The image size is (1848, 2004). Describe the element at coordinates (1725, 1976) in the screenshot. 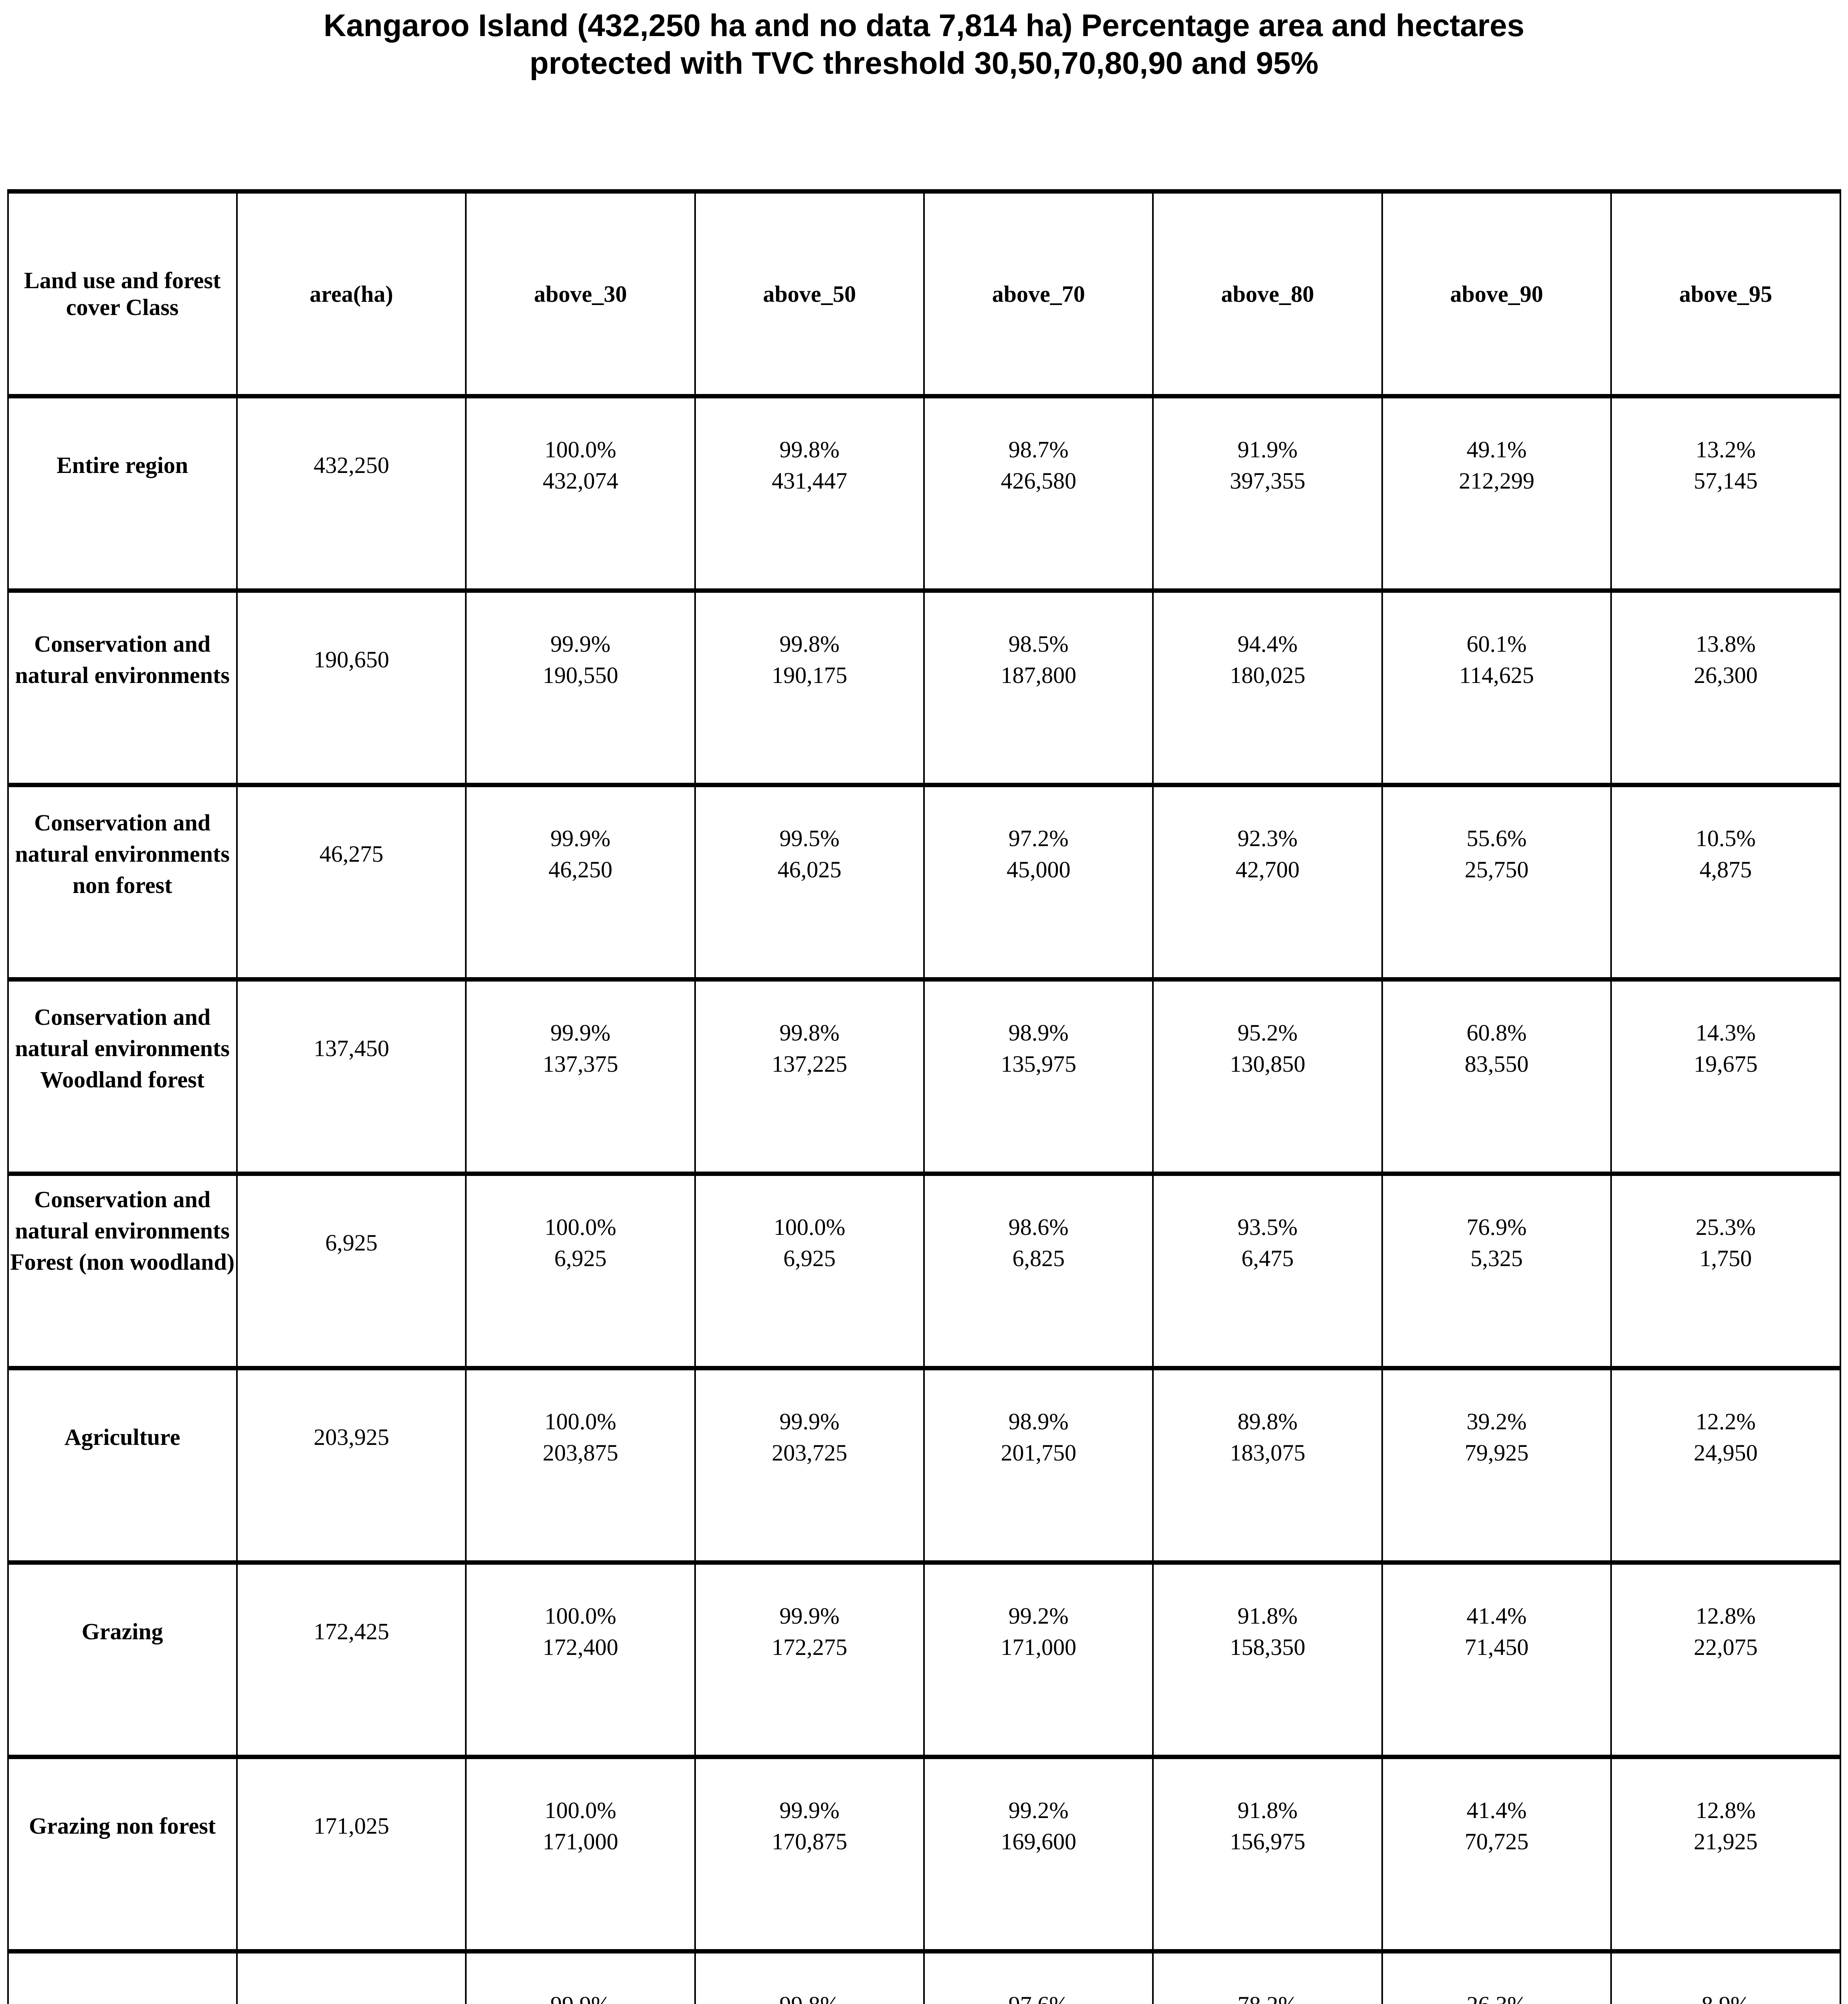

I see `row-threshold-cell: 8.9%2,775` at that location.